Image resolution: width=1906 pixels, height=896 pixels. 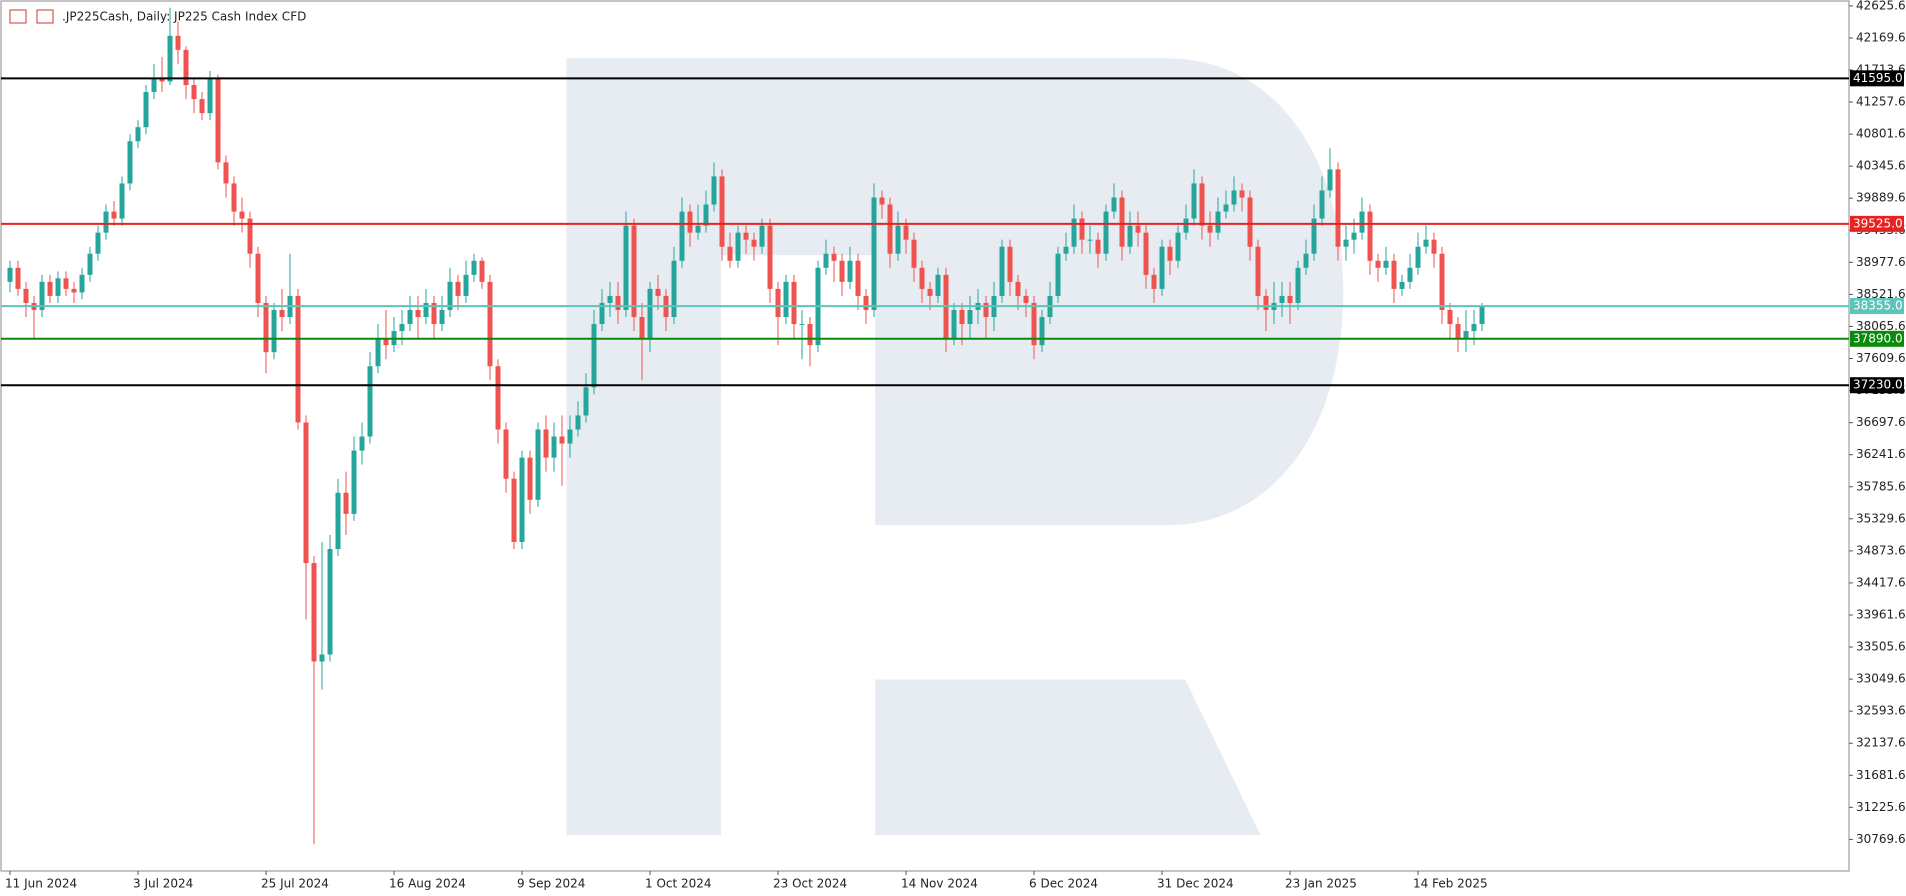 What do you see at coordinates (1195, 884) in the screenshot?
I see `x-tick-label: 31 Dec 2024` at bounding box center [1195, 884].